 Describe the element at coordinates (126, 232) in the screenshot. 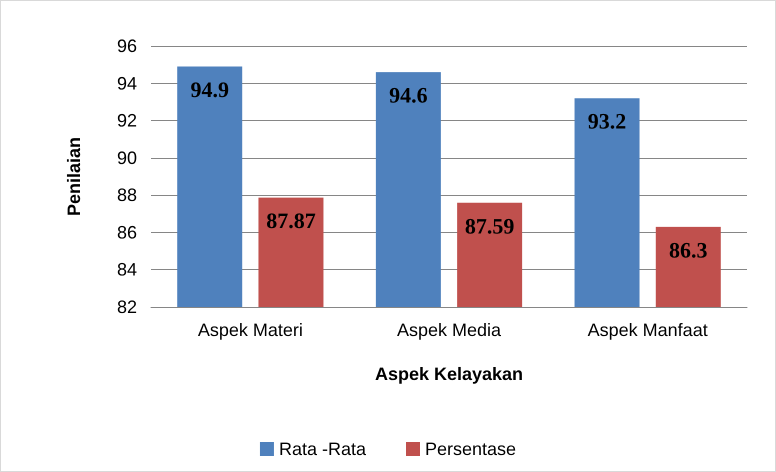

I see `y-tick-label: 86` at that location.